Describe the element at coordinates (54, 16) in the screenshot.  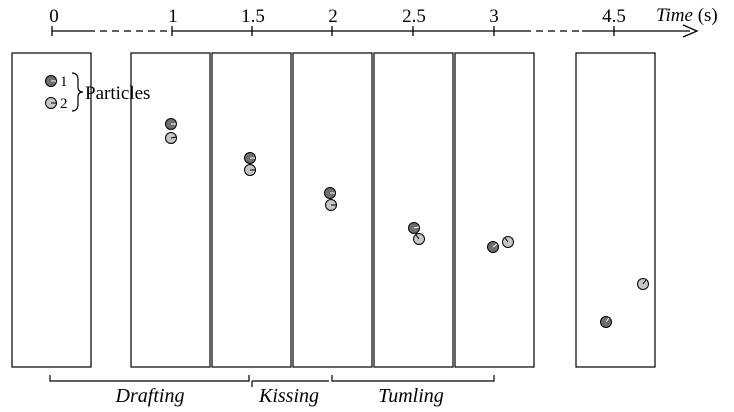
I see `tick-label: 0` at that location.